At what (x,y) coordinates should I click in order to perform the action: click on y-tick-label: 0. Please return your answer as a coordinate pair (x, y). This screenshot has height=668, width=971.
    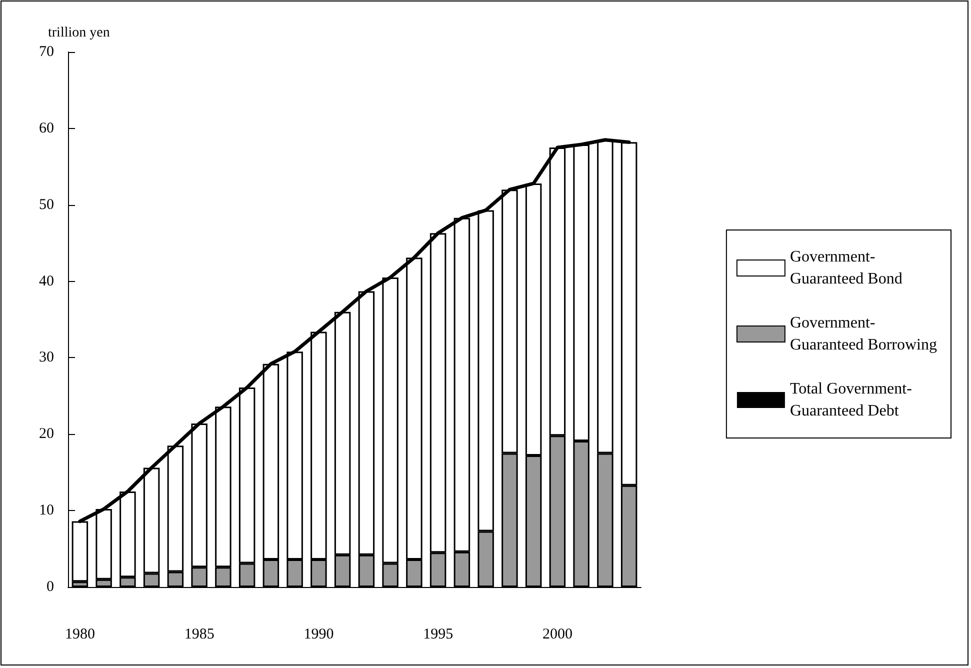
    Looking at the image, I should click on (50, 587).